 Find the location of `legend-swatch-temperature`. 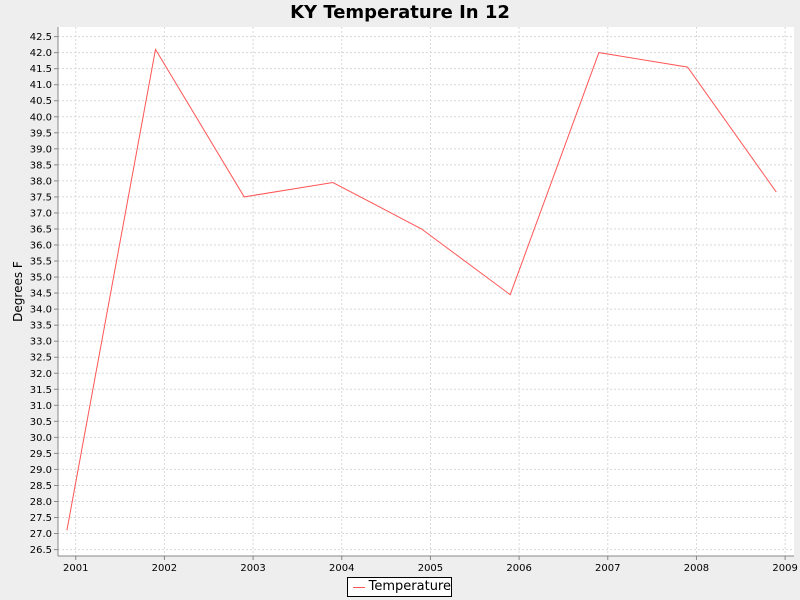

legend-swatch-temperature is located at coordinates (359, 587).